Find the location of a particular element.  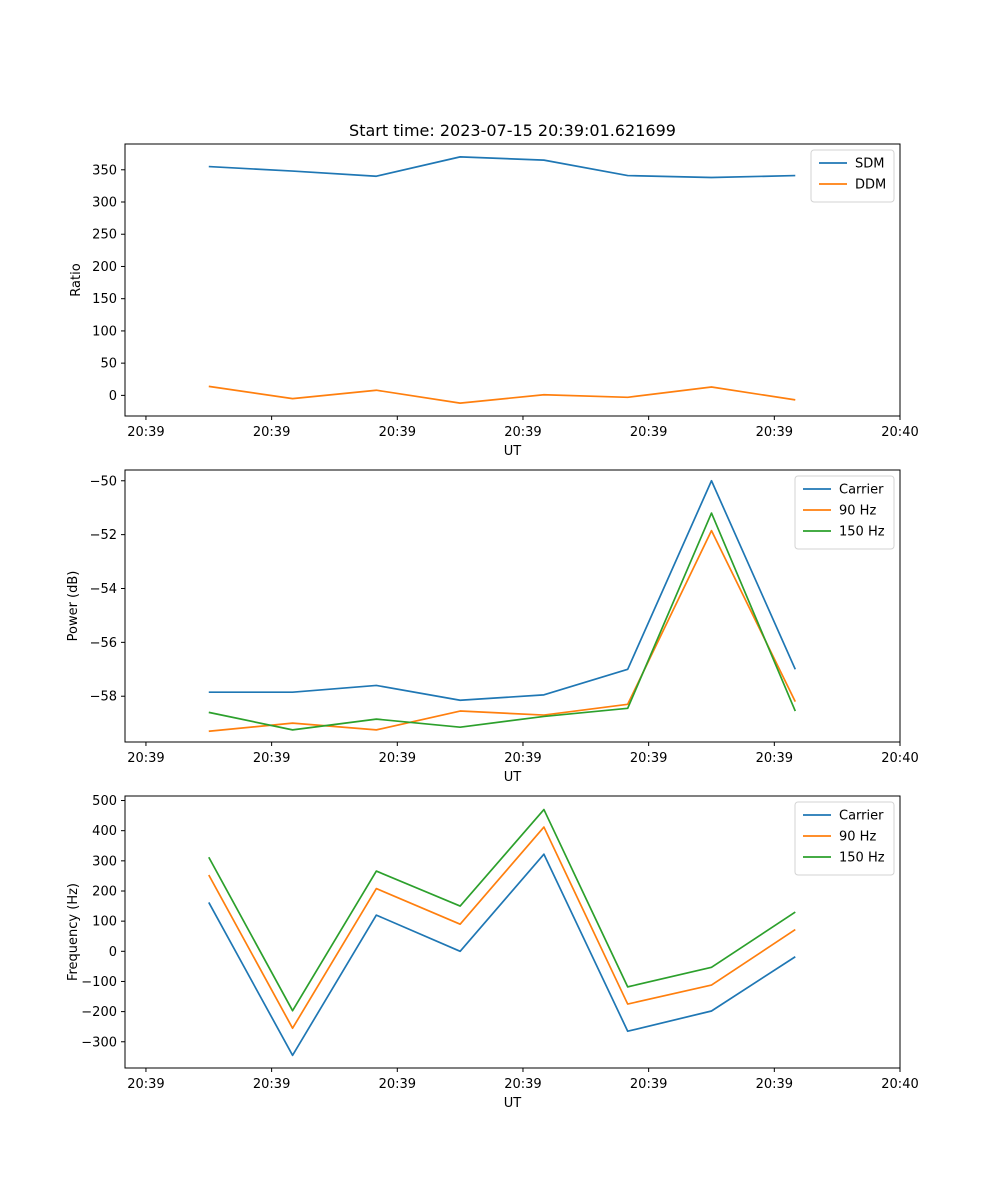

frequency-y-tick-label: 100 is located at coordinates (104, 922).